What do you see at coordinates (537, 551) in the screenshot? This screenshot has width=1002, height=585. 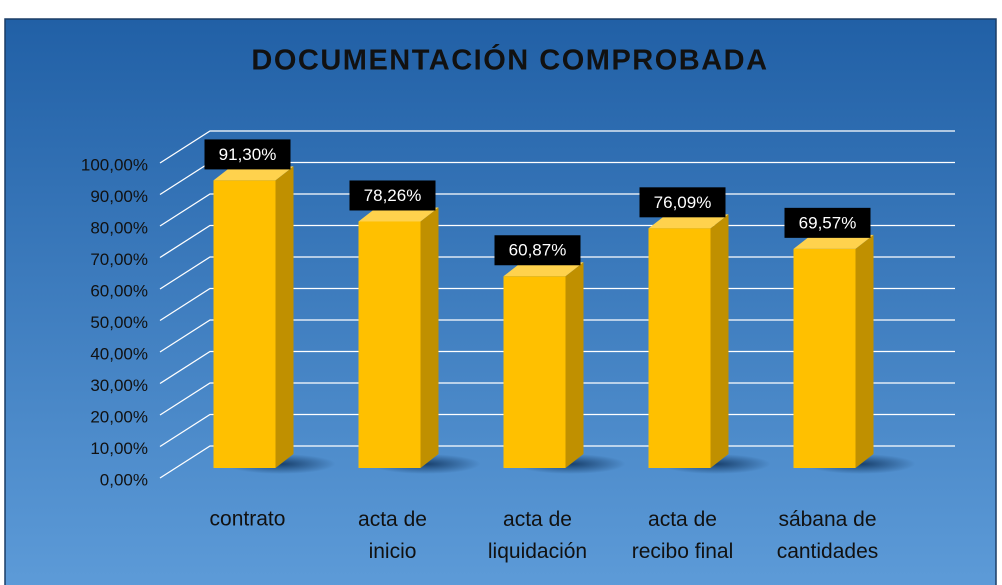 I see `x-tick-line: liquidación` at bounding box center [537, 551].